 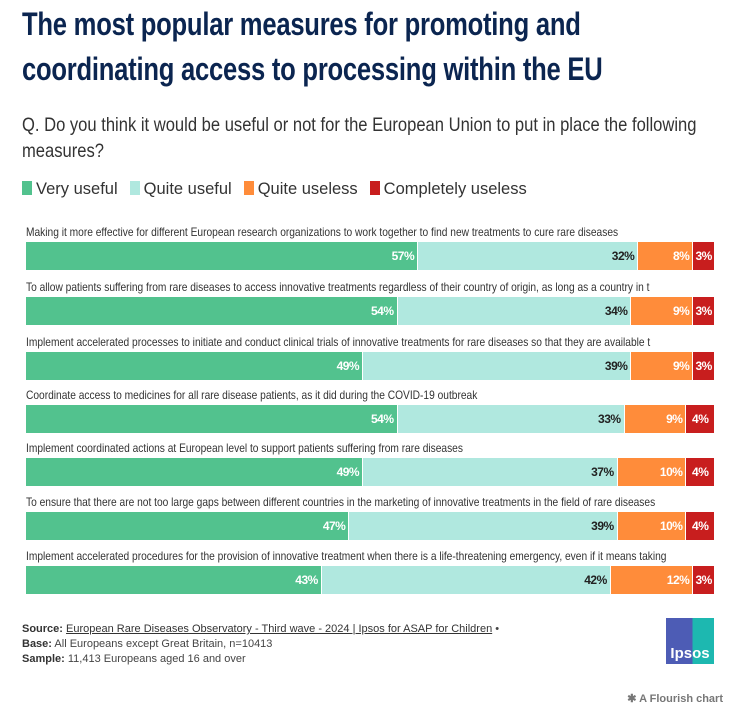 What do you see at coordinates (188, 526) in the screenshot?
I see `bar-segment: 47%` at bounding box center [188, 526].